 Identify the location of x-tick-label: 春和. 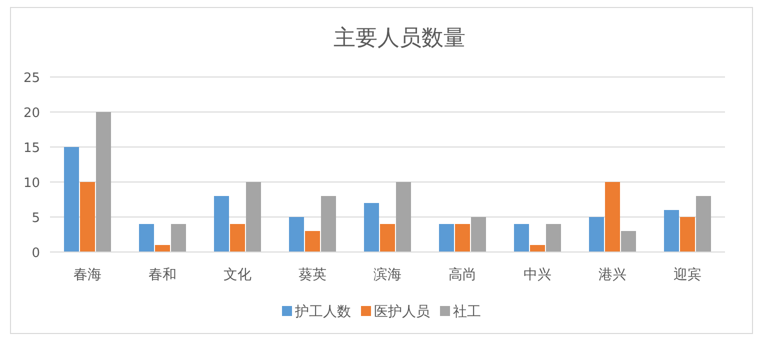
(162, 275).